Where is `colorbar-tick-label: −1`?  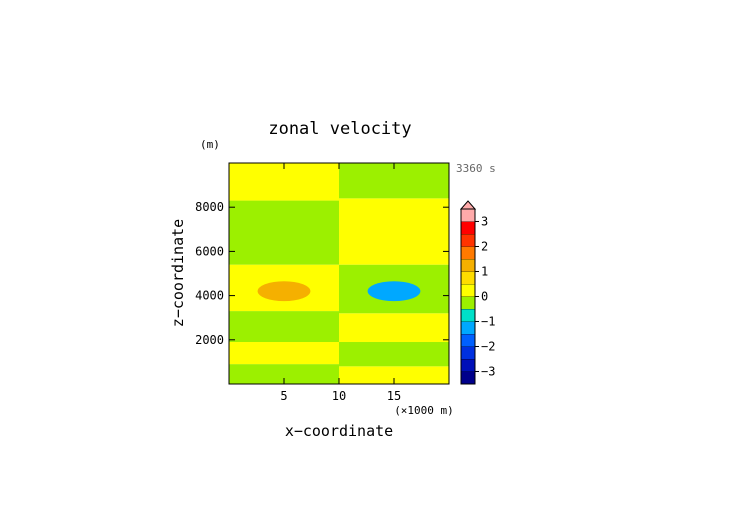 colorbar-tick-label: −1 is located at coordinates (488, 322).